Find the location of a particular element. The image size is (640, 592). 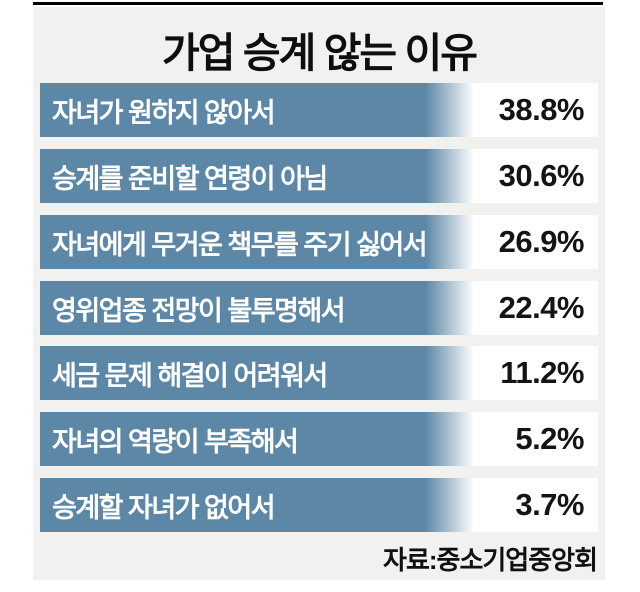

bar: 자녀가 원하지 않아서 is located at coordinates (256, 110).